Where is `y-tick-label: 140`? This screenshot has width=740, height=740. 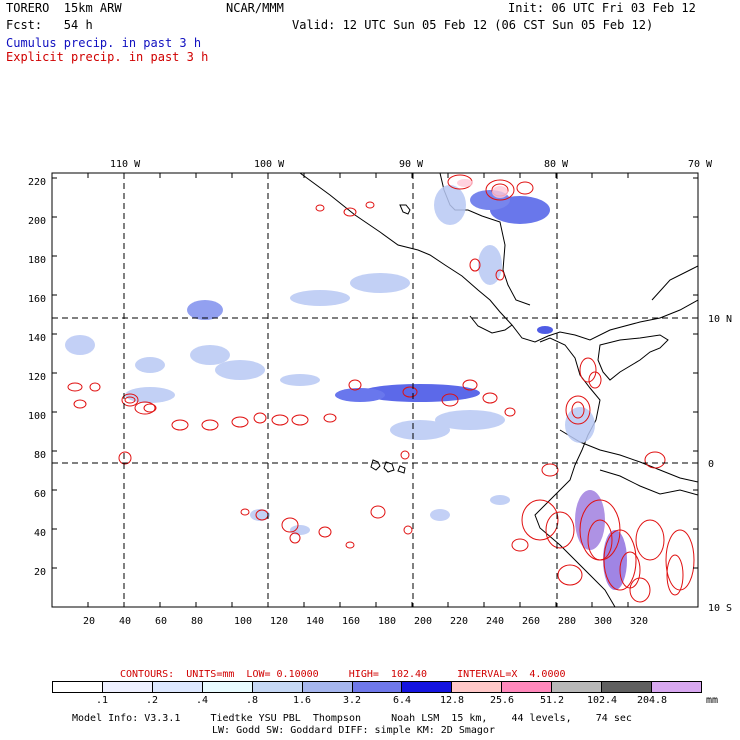
y-tick-label: 140 is located at coordinates (37, 338).